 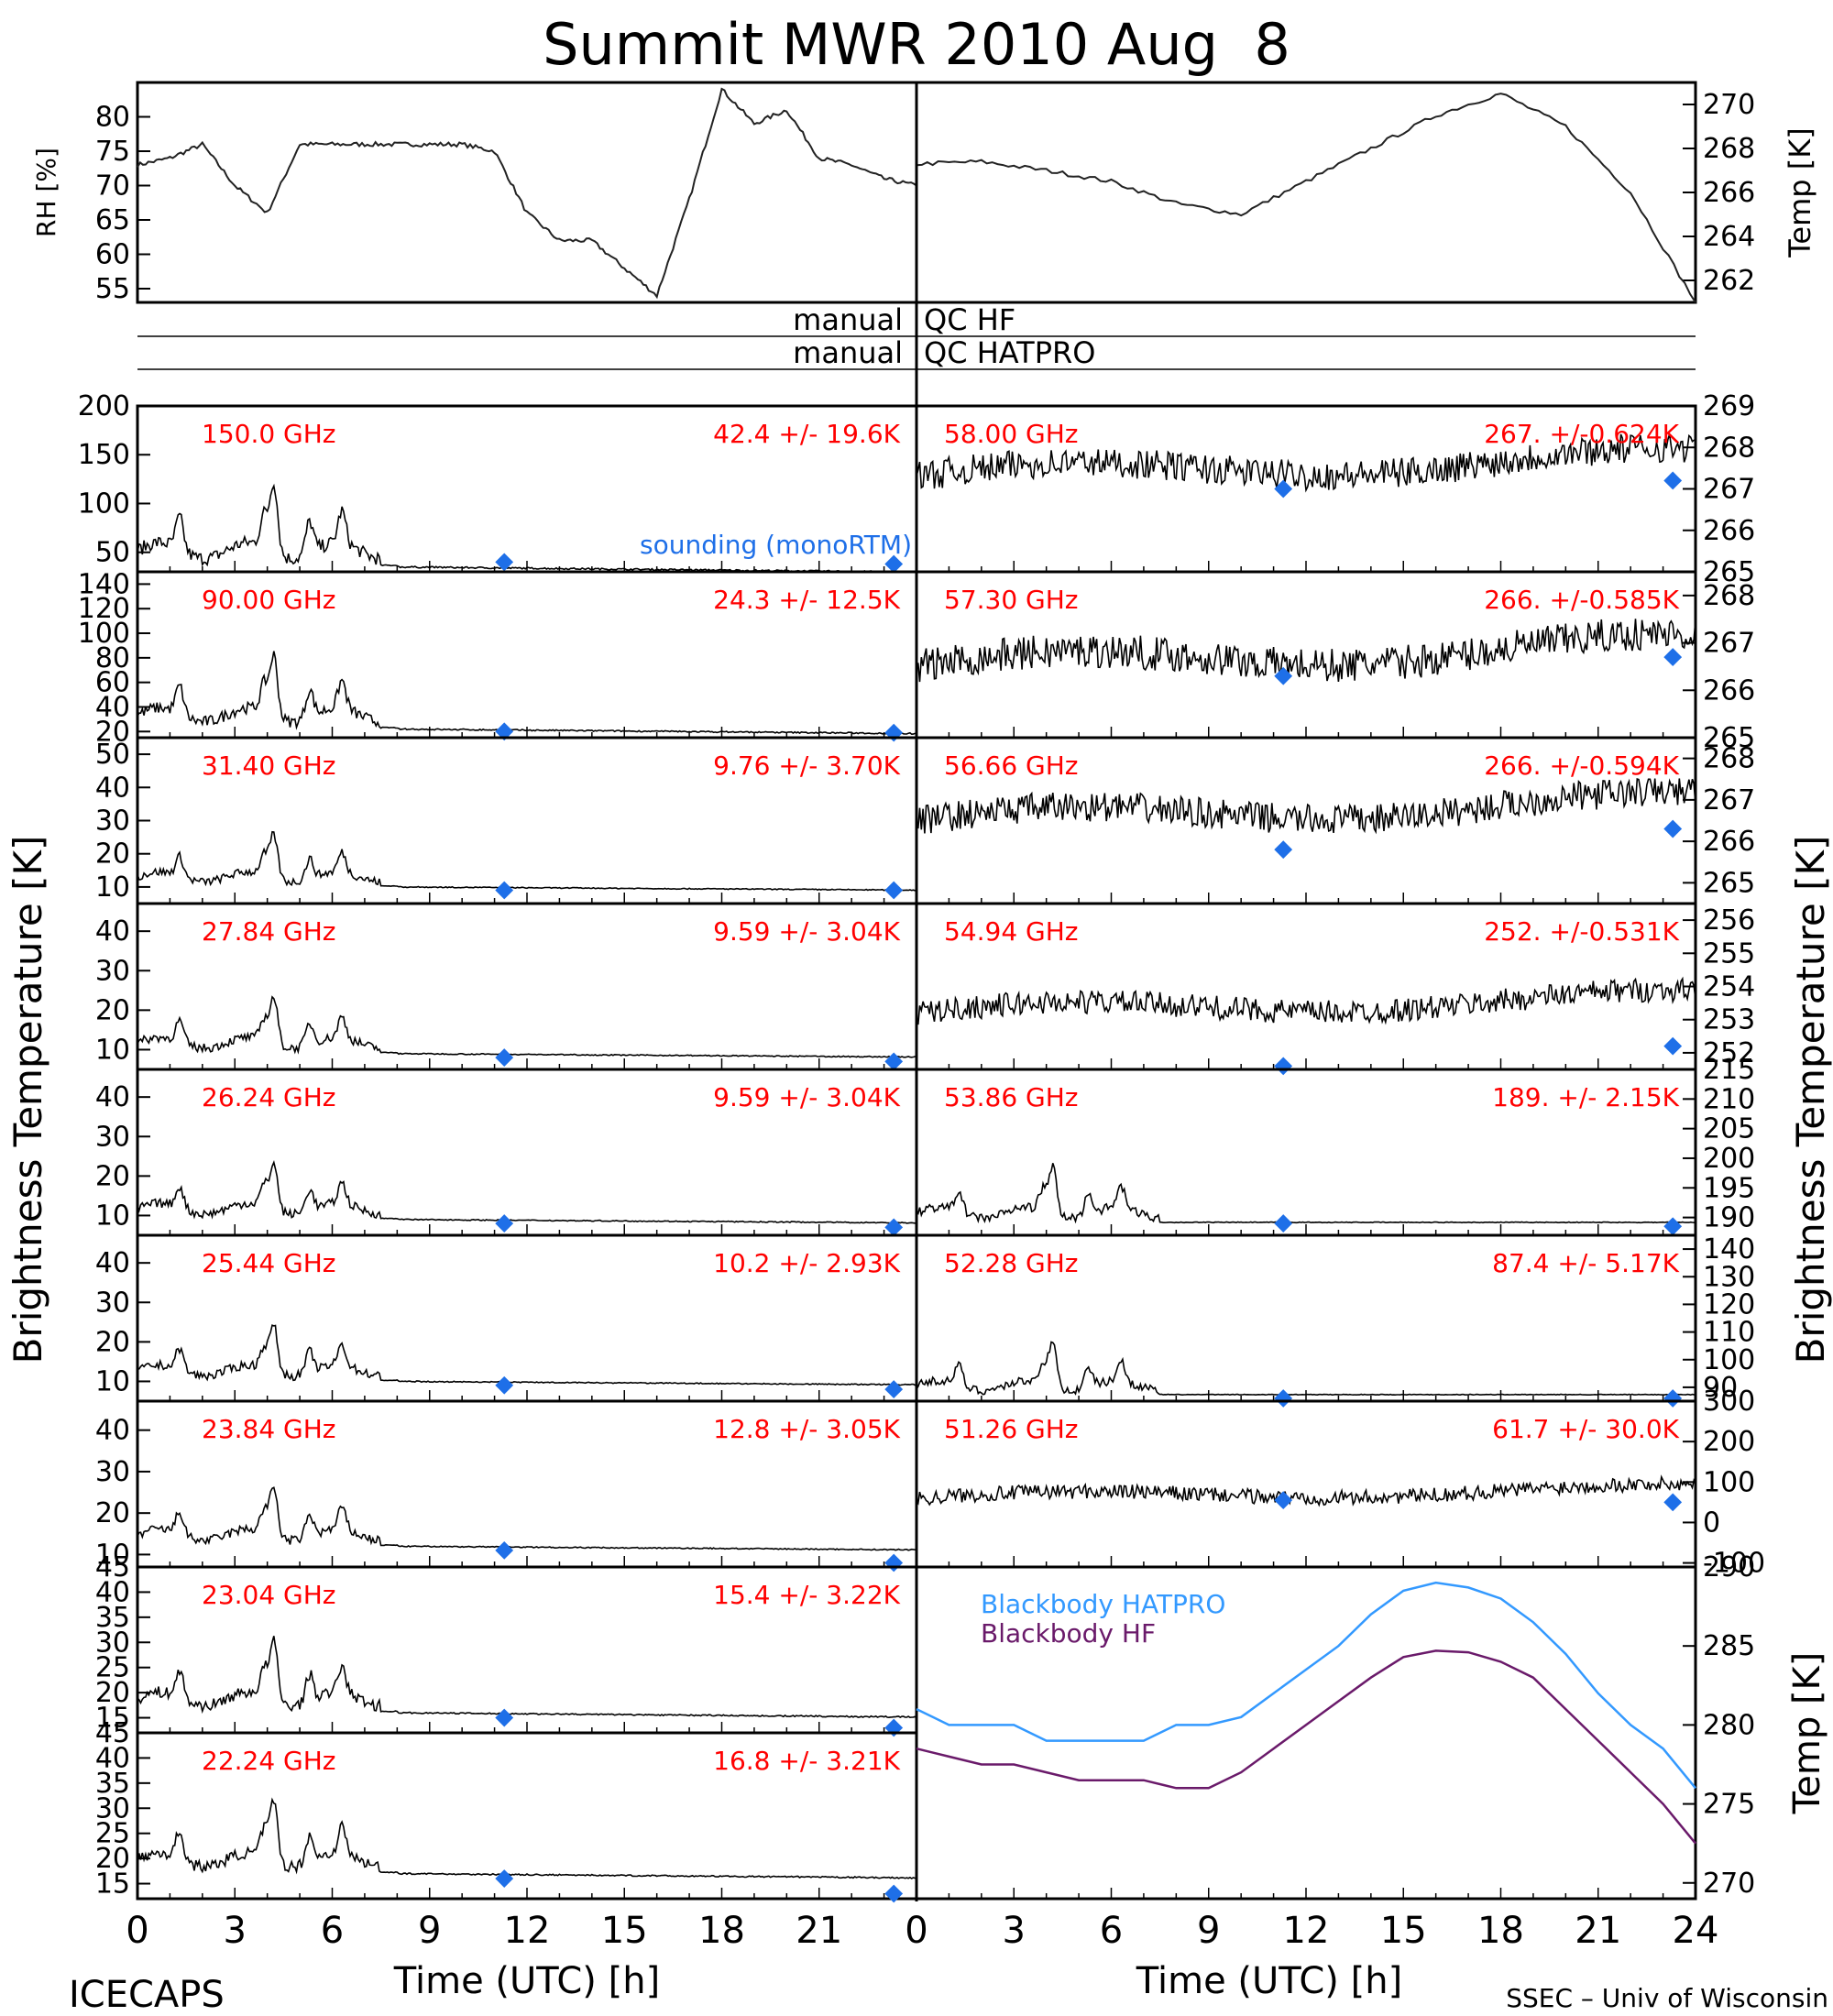 What do you see at coordinates (269, 600) in the screenshot?
I see `channel-label: 90.00 GHz` at bounding box center [269, 600].